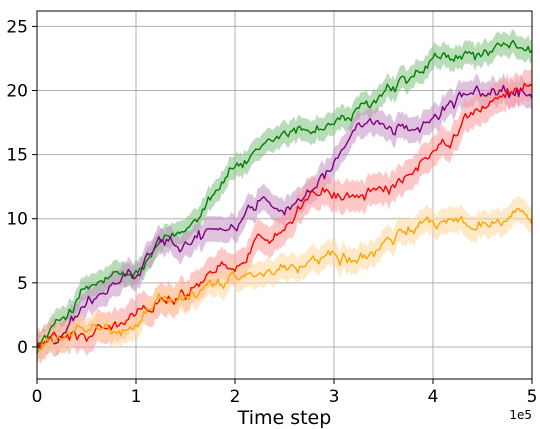 The height and width of the screenshot is (429, 540). I want to click on x-tick-labels: 0 1 2 3 4 5, so click(285, 397).